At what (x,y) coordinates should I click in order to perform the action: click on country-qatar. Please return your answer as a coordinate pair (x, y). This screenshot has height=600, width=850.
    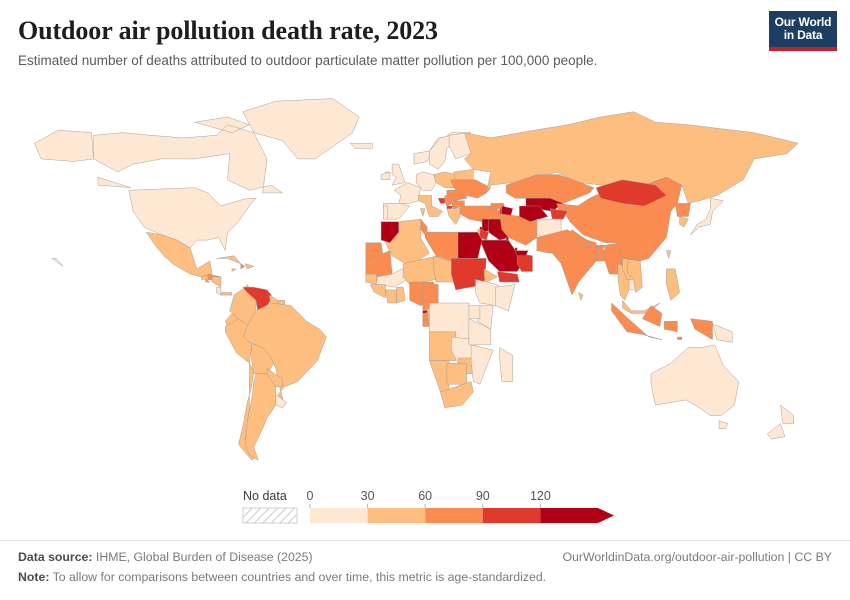
    Looking at the image, I should click on (516, 249).